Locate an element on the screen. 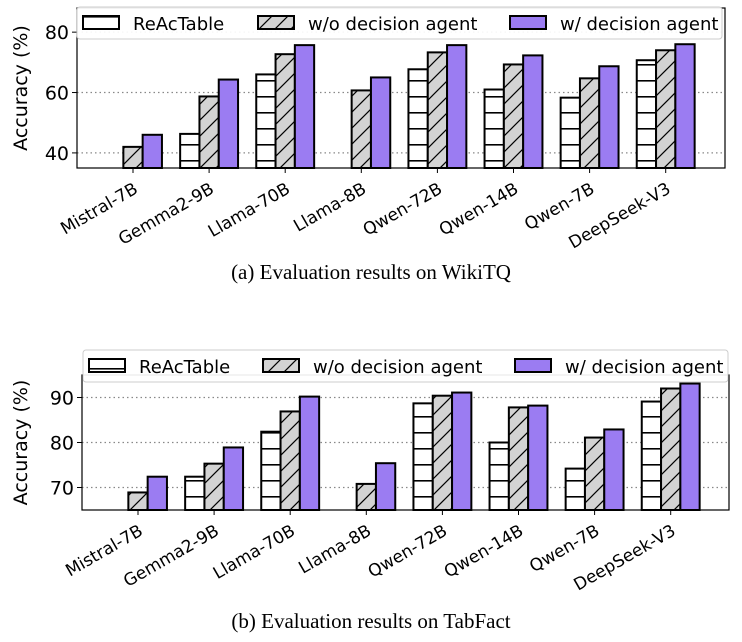 This screenshot has height=642, width=742. y-tick-label: 70 is located at coordinates (62, 489).